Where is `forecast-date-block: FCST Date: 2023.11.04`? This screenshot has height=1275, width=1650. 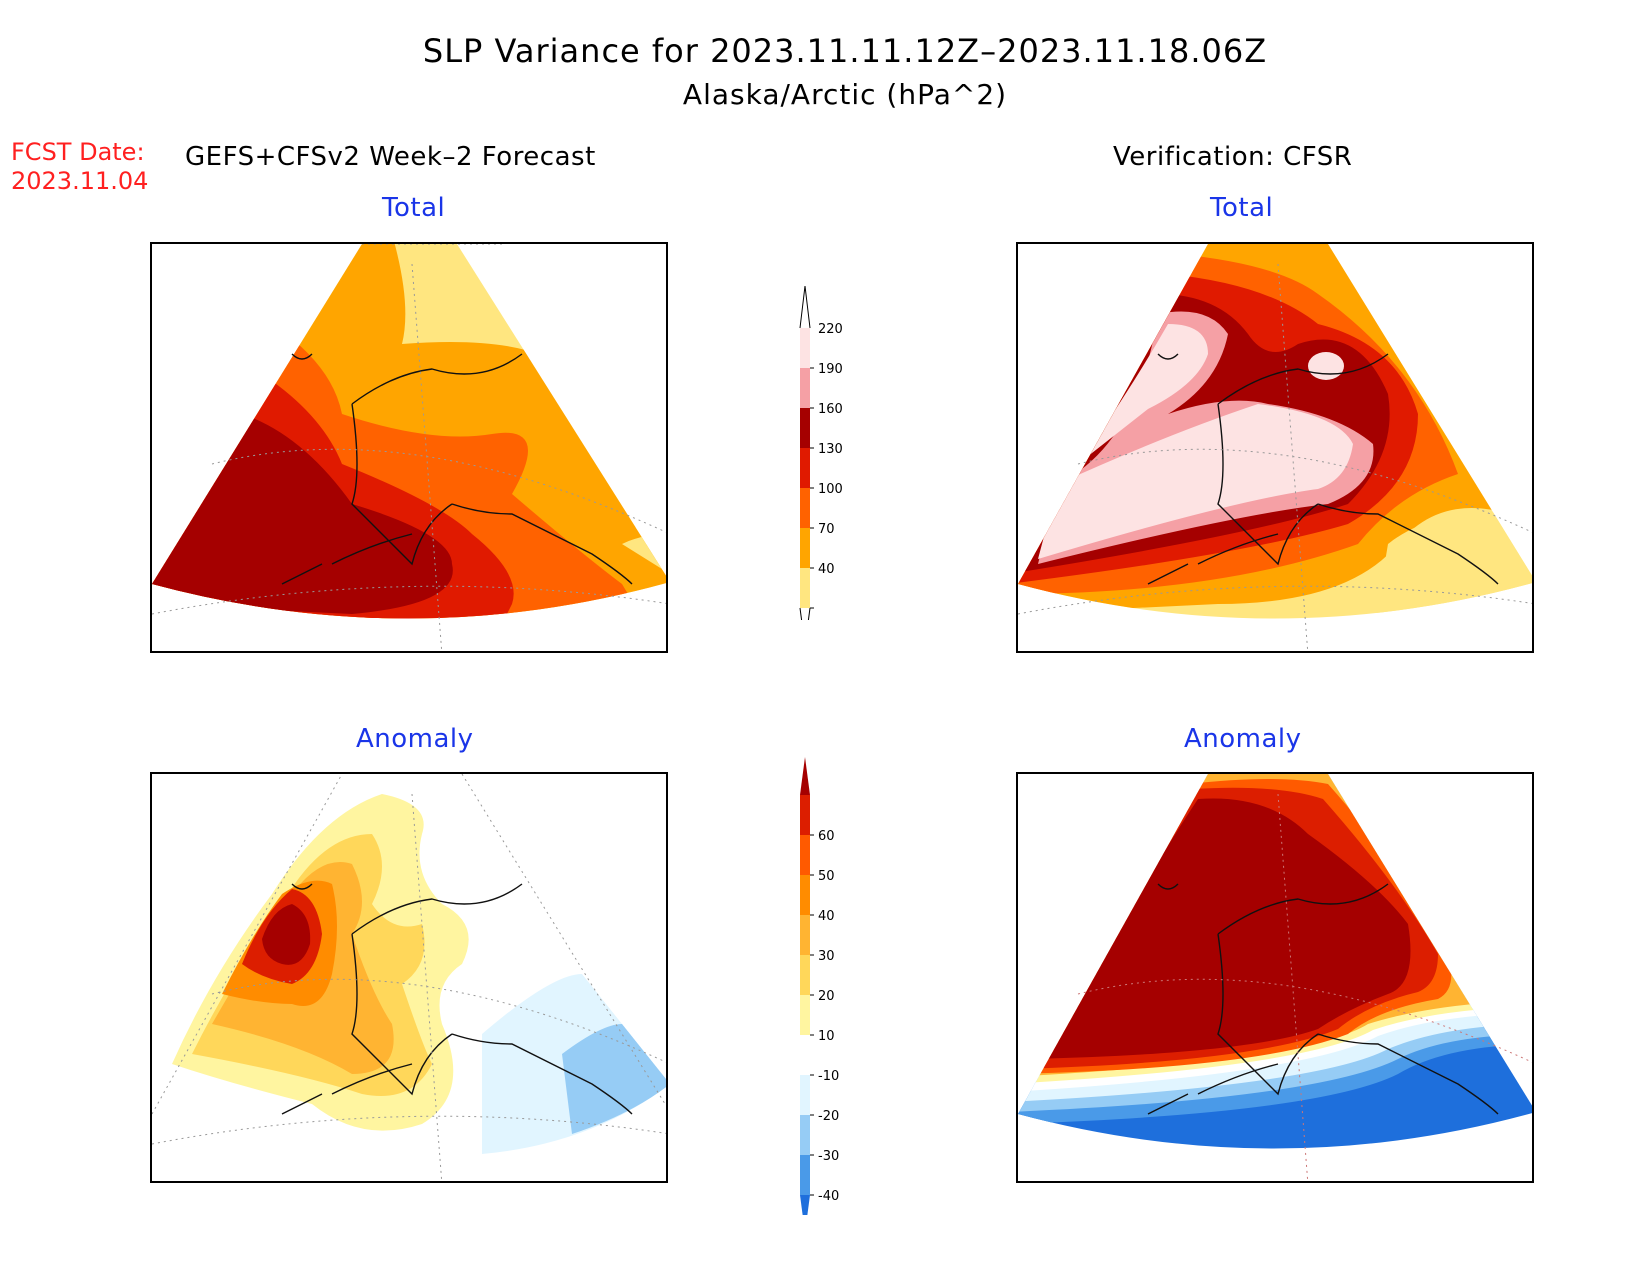 forecast-date-block: FCST Date: 2023.11.04 is located at coordinates (79, 167).